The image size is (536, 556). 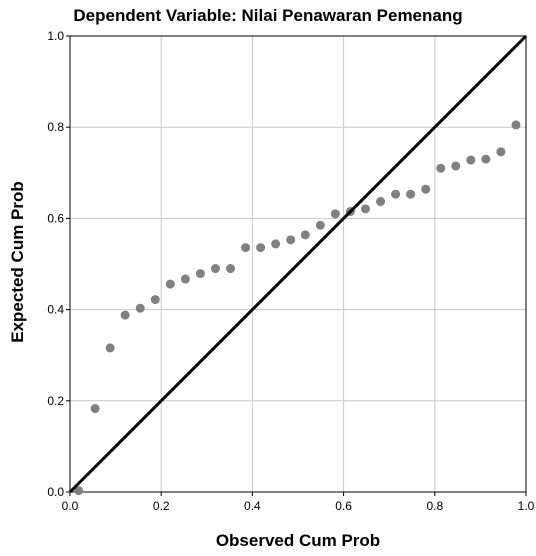 What do you see at coordinates (434, 506) in the screenshot?
I see `x-tick-label: 0.8` at bounding box center [434, 506].